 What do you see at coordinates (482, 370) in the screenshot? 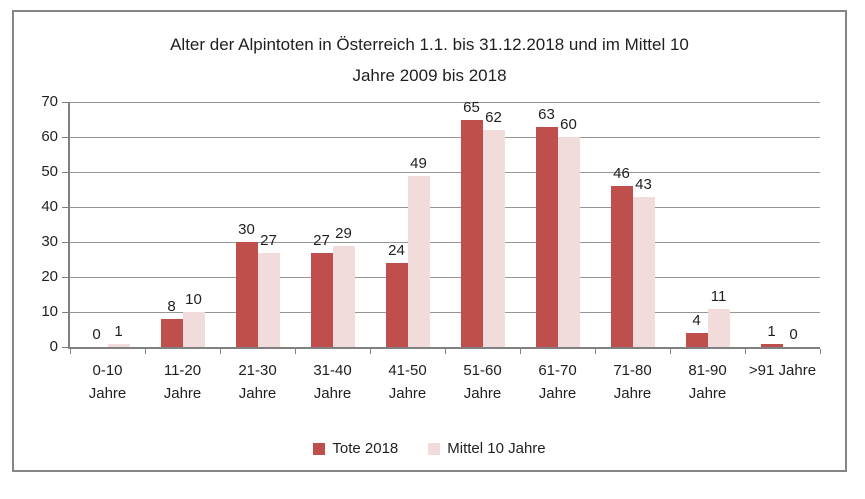
I see `x-category-label-line: 51-60` at bounding box center [482, 370].